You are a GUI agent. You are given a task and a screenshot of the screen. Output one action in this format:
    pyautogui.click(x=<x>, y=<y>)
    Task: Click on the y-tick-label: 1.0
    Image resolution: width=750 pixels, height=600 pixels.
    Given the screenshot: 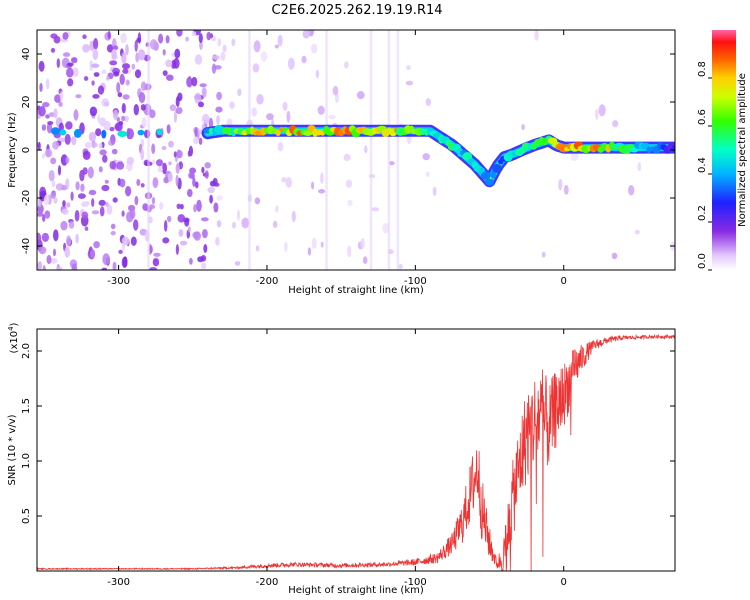 What is the action you would take?
    pyautogui.click(x=26, y=461)
    